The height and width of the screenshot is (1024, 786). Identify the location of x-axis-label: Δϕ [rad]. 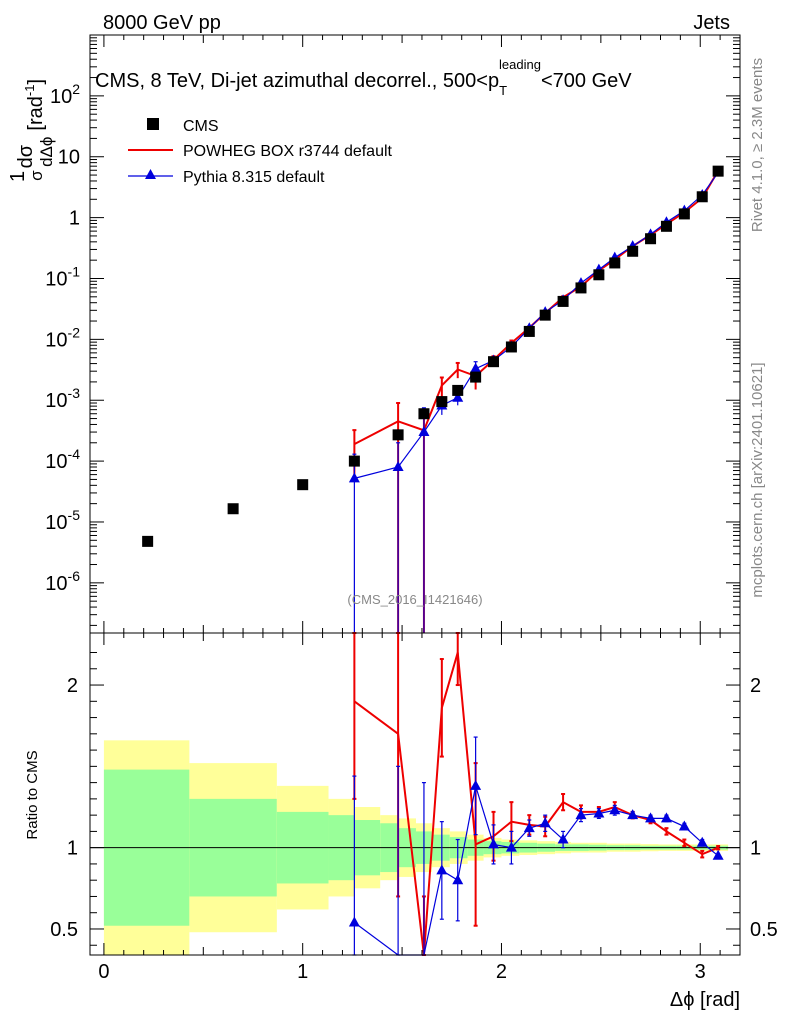
(705, 1000).